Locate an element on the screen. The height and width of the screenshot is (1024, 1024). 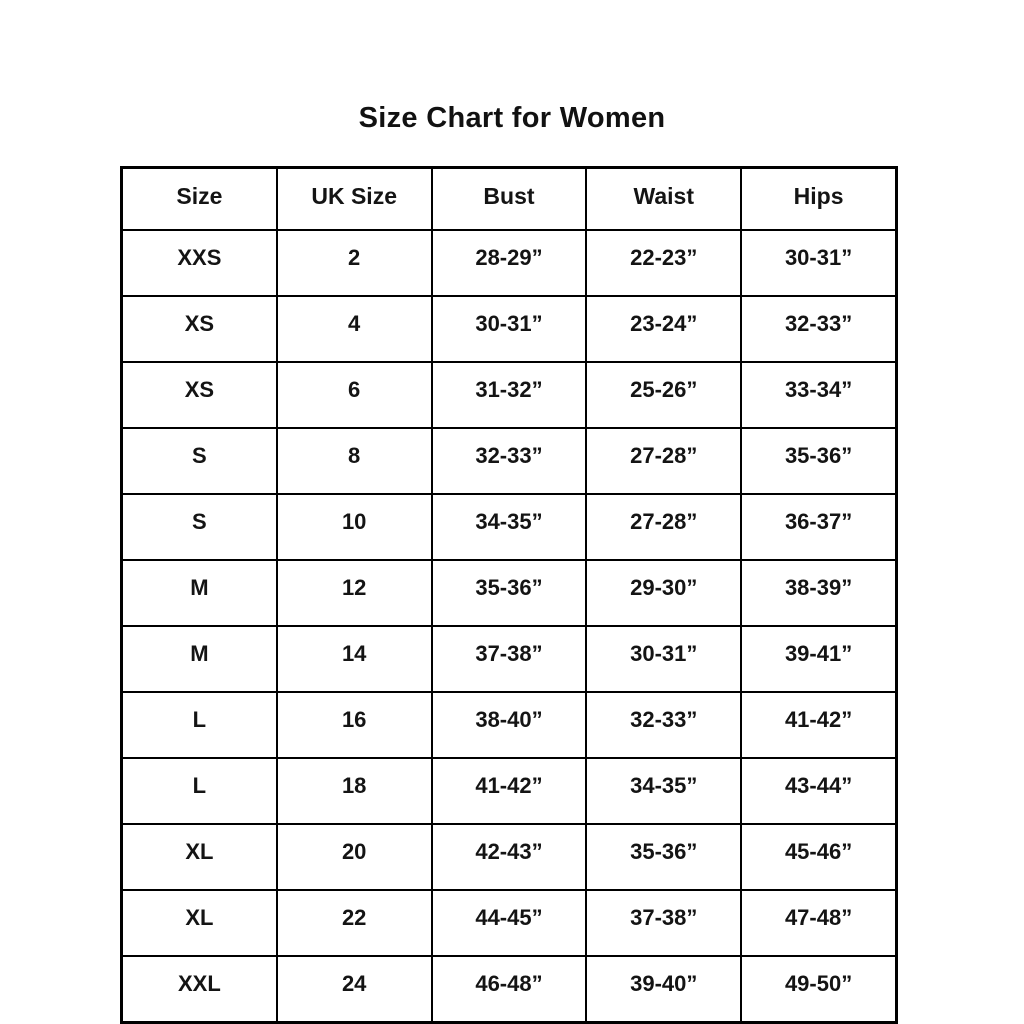
table-row: XS 4 30-31” 23-24” 32-33” is located at coordinates (509, 329).